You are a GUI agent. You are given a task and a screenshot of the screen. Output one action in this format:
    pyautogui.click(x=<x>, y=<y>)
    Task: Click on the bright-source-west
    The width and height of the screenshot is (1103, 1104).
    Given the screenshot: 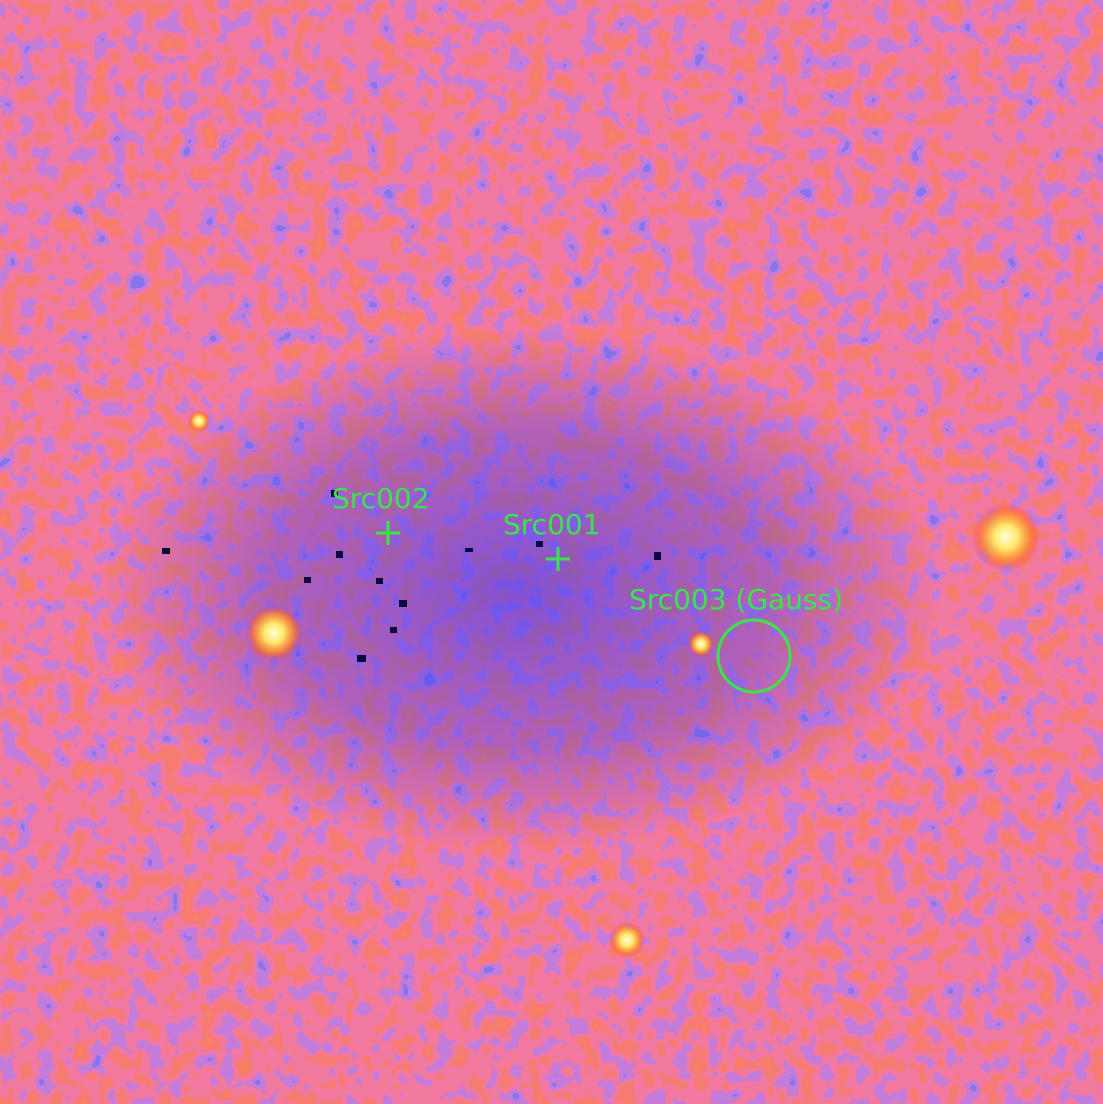 What is the action you would take?
    pyautogui.click(x=274, y=633)
    